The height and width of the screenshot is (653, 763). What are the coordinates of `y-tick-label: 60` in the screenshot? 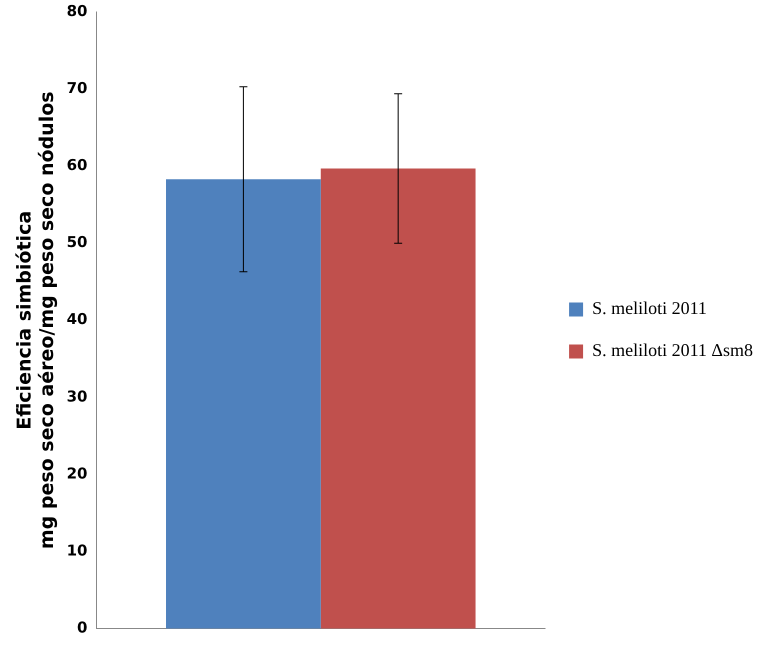 It's located at (77, 165).